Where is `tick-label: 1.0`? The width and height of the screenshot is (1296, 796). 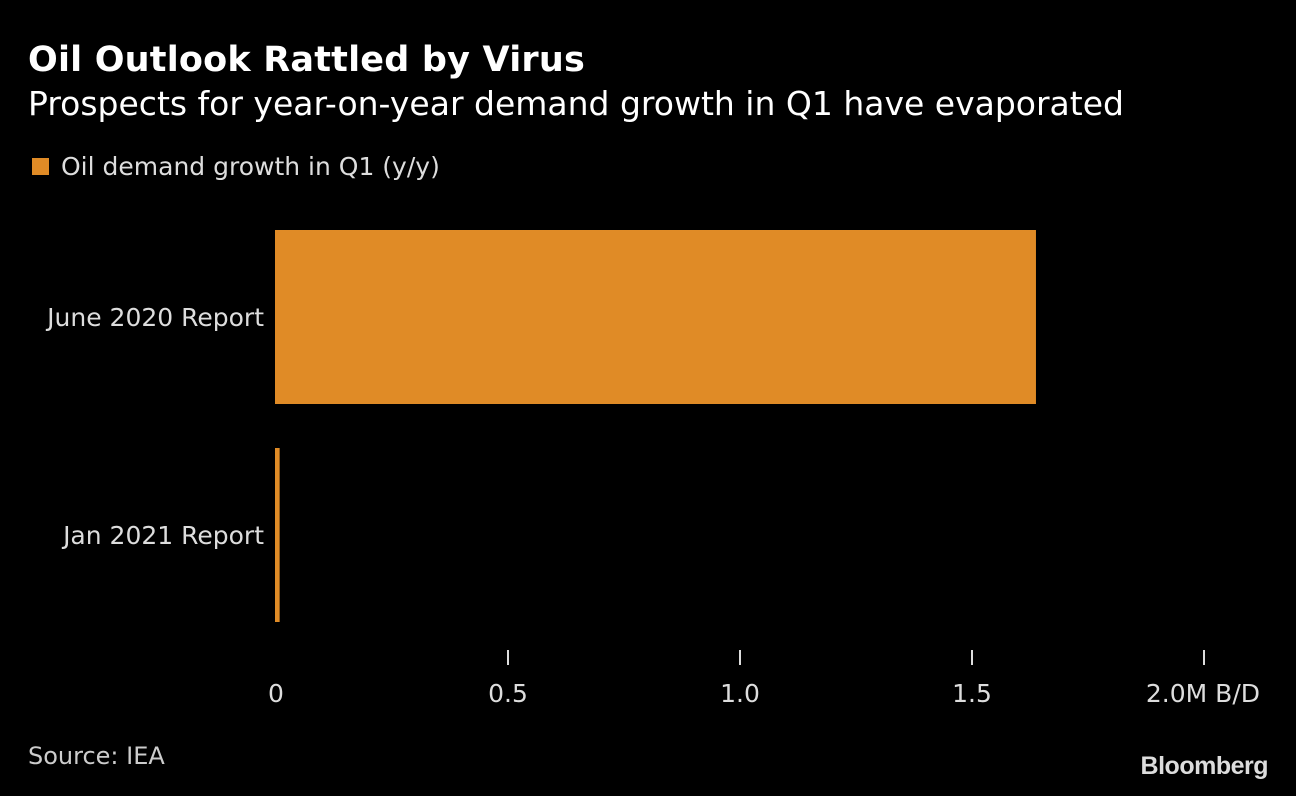
tick-label: 1.0 is located at coordinates (740, 693).